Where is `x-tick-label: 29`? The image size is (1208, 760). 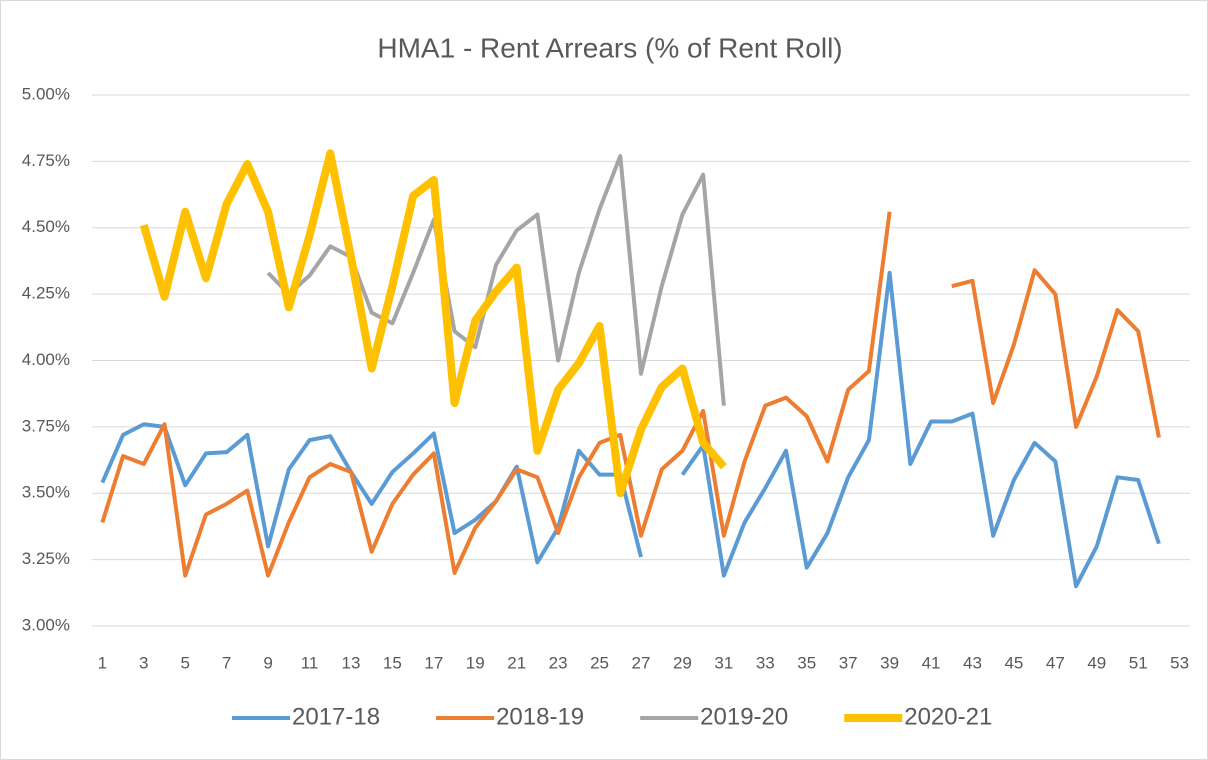 x-tick-label: 29 is located at coordinates (682, 662).